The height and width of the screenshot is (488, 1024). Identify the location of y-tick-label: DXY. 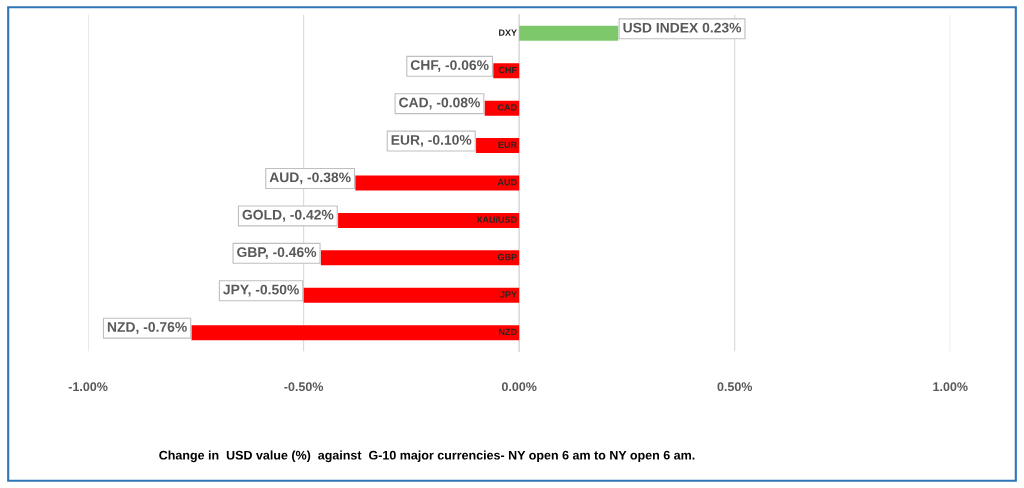
(508, 32).